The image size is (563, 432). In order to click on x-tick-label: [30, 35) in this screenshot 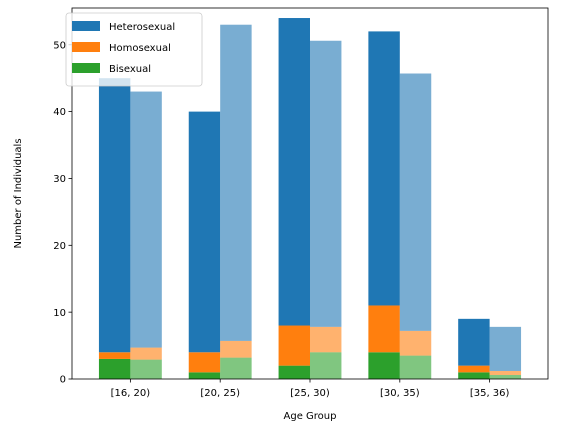, I will do `click(400, 393)`.